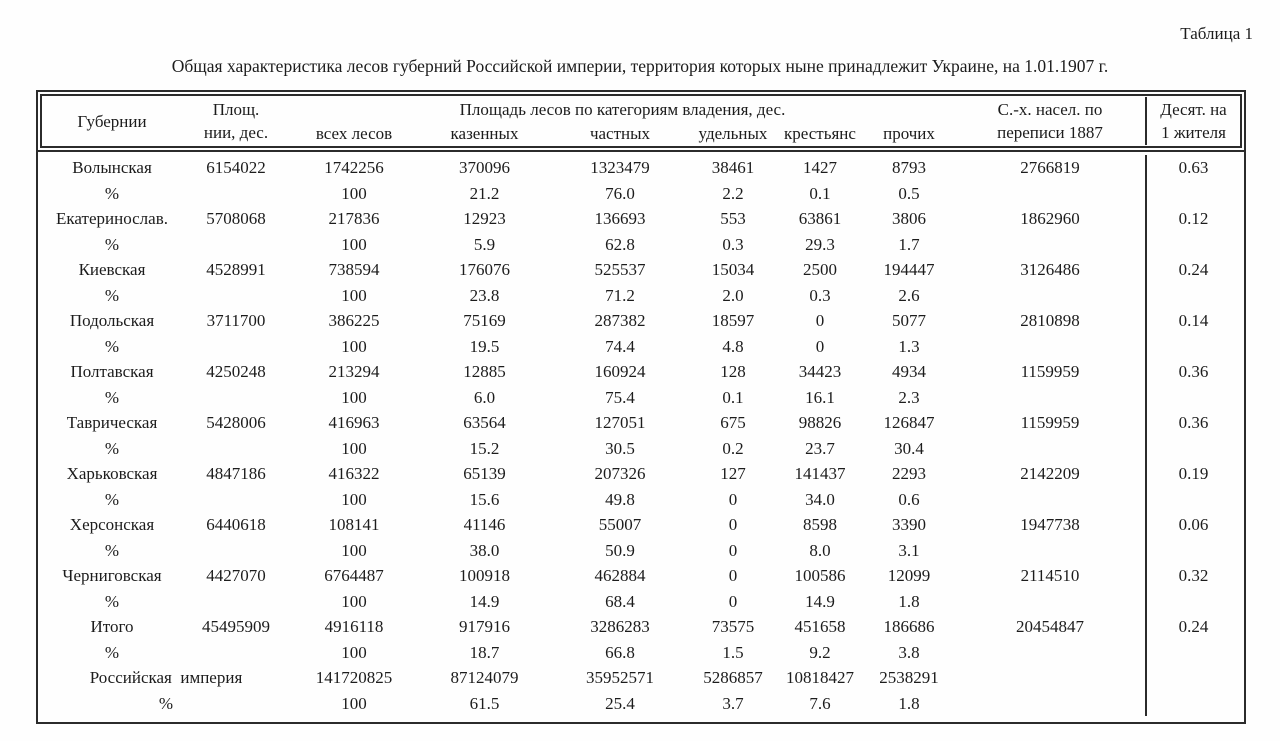 The width and height of the screenshot is (1280, 741). Describe the element at coordinates (909, 282) in the screenshot. I see `cell-other-forests: 194447 2.6` at that location.